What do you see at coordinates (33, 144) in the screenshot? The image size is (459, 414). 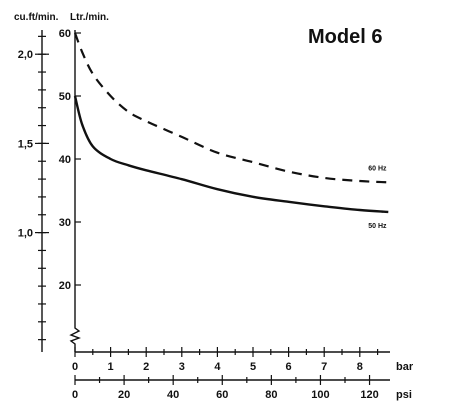 I see `cuft-major-ticks: 1,0 1,5 2,0` at bounding box center [33, 144].